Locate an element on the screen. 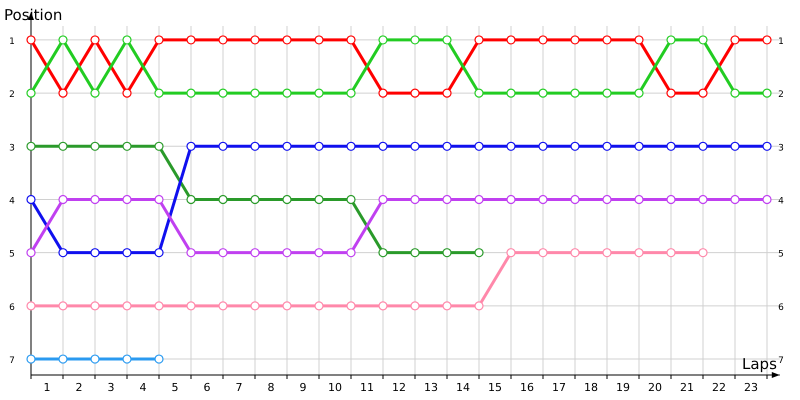  x-tick-label: 20 is located at coordinates (655, 387).